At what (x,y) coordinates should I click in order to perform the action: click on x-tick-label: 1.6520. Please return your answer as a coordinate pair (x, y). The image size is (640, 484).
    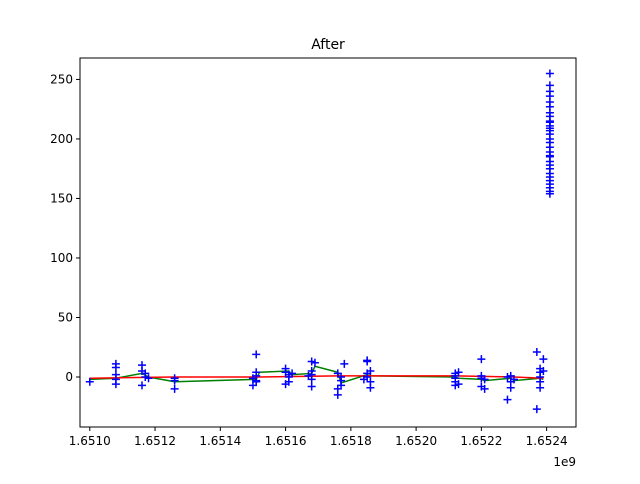
    Looking at the image, I should click on (416, 441).